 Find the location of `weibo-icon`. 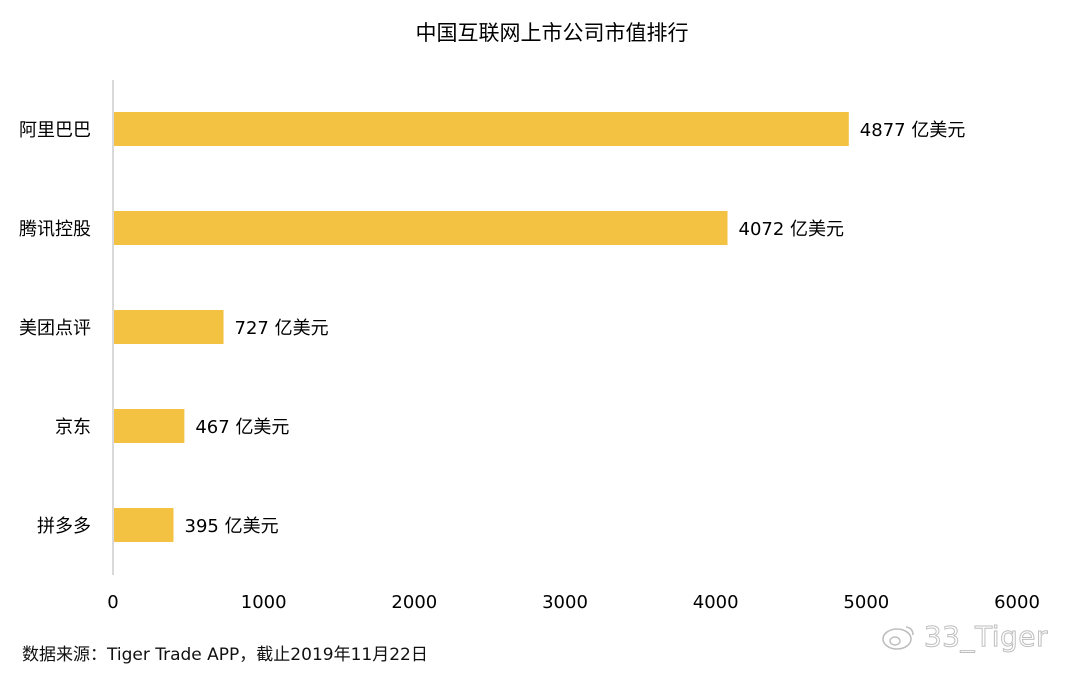

weibo-icon is located at coordinates (898, 637).